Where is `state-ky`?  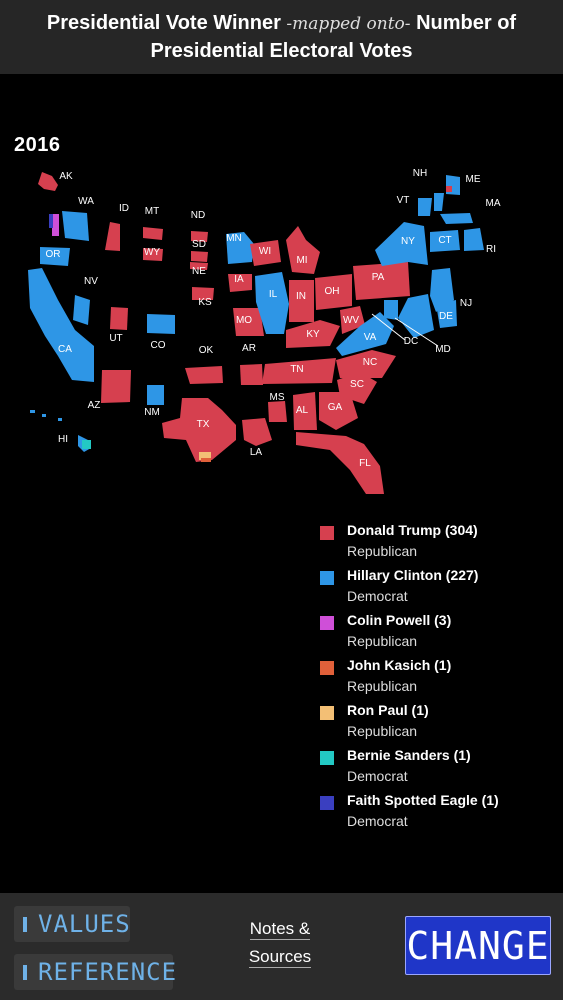
state-ky is located at coordinates (313, 334).